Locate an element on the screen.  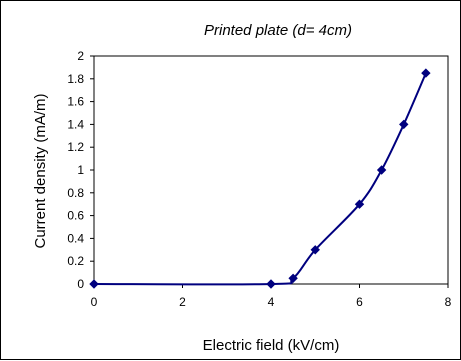
x-tick-label: 0 is located at coordinates (94, 302).